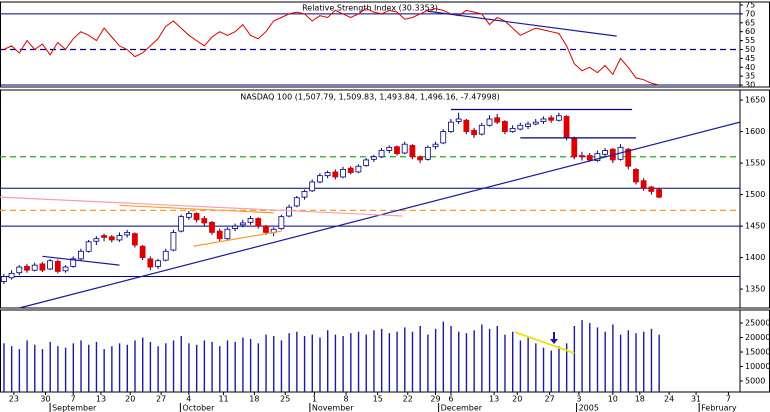 Image resolution: width=770 pixels, height=412 pixels. I want to click on y-tick-label: 40, so click(750, 67).